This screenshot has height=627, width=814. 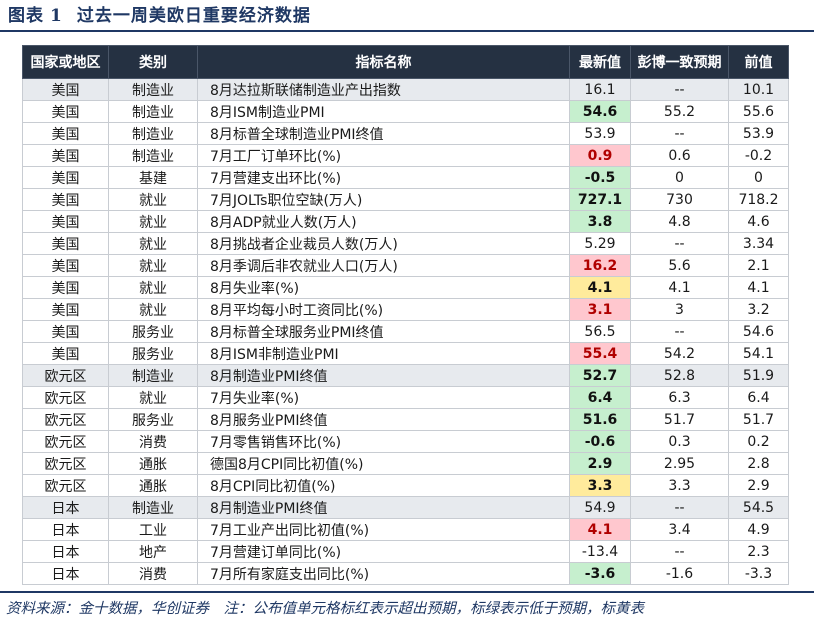 I want to click on cell-previous: 2.3, so click(x=758, y=551).